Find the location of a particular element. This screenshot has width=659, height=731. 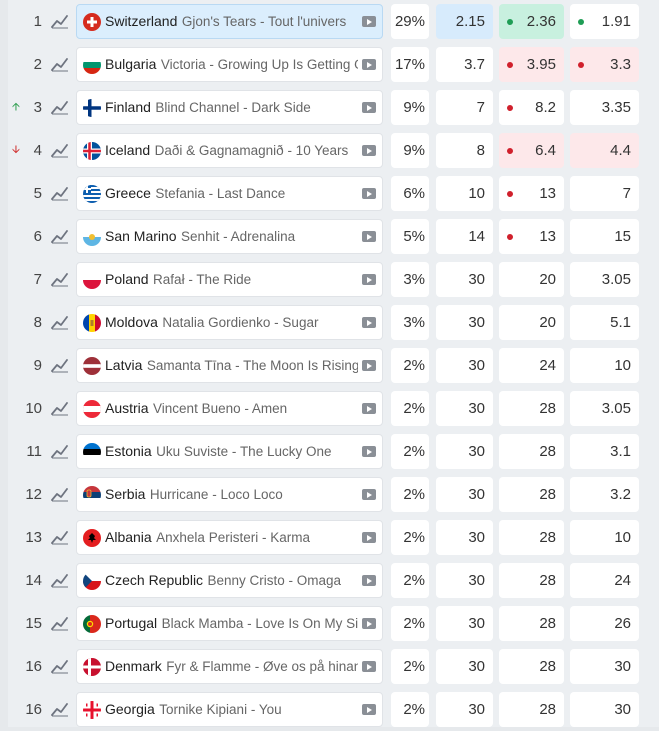

entry-cell: Poland Rafał - The Ride is located at coordinates (229, 279).